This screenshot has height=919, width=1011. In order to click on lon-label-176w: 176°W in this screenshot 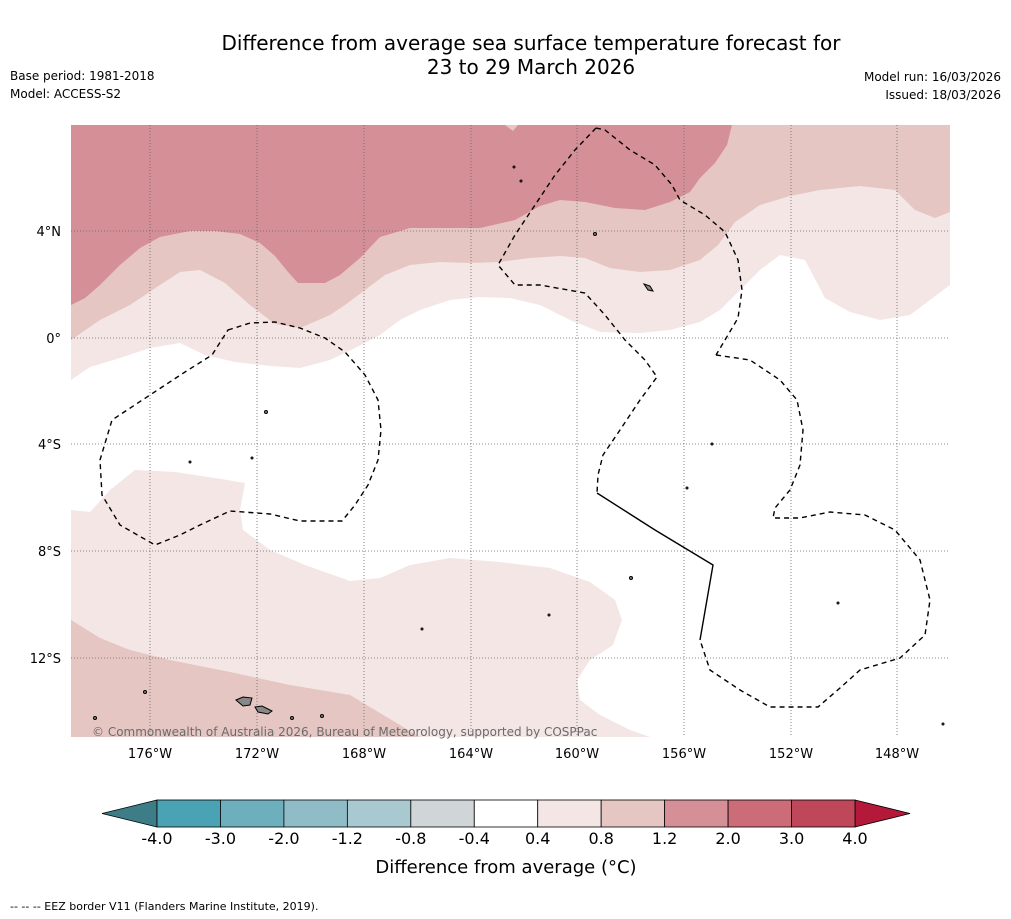, I will do `click(150, 754)`.